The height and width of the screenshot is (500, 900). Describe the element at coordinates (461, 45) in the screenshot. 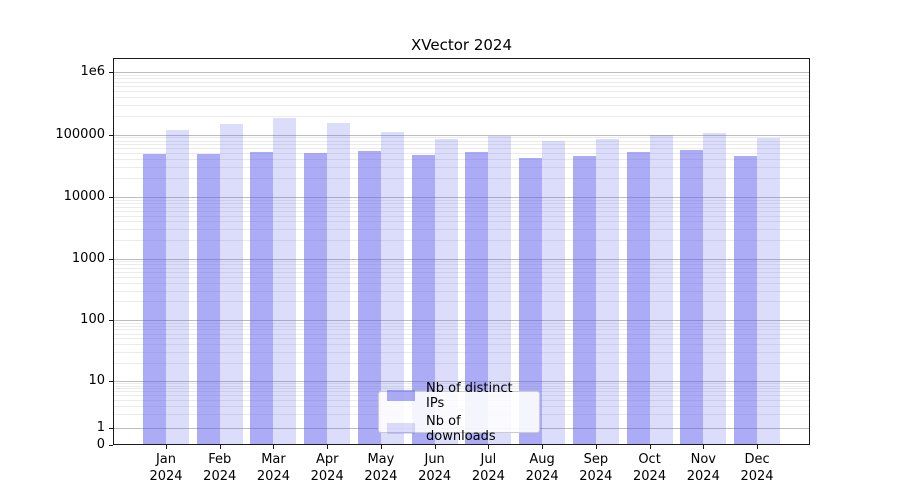

I see `chart-title: XVector 2024` at that location.